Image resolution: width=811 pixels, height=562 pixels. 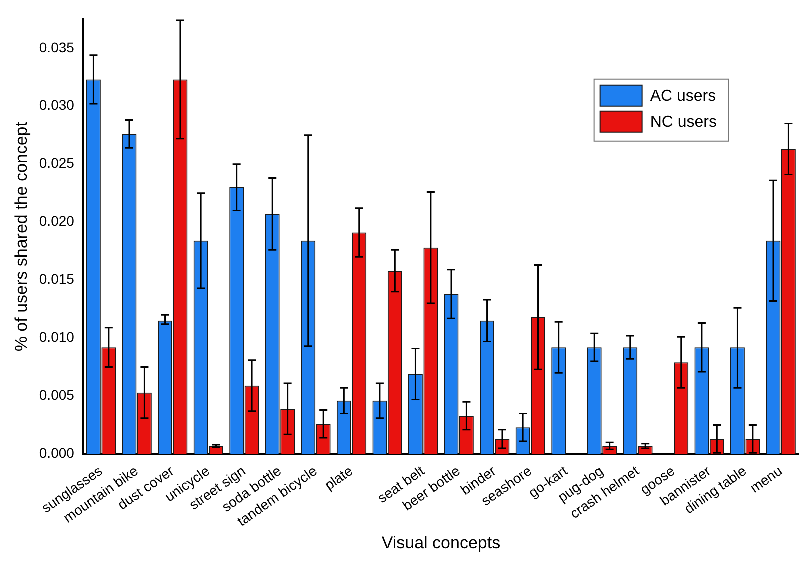 What do you see at coordinates (57, 163) in the screenshot?
I see `y-tick-label: 0.025` at bounding box center [57, 163].